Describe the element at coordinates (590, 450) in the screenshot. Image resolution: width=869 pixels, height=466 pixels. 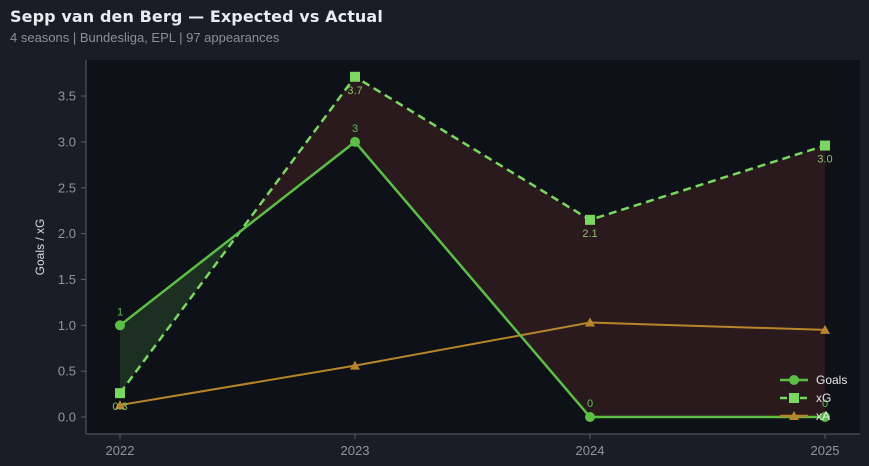
I see `x-tick-label: 2024` at that location.